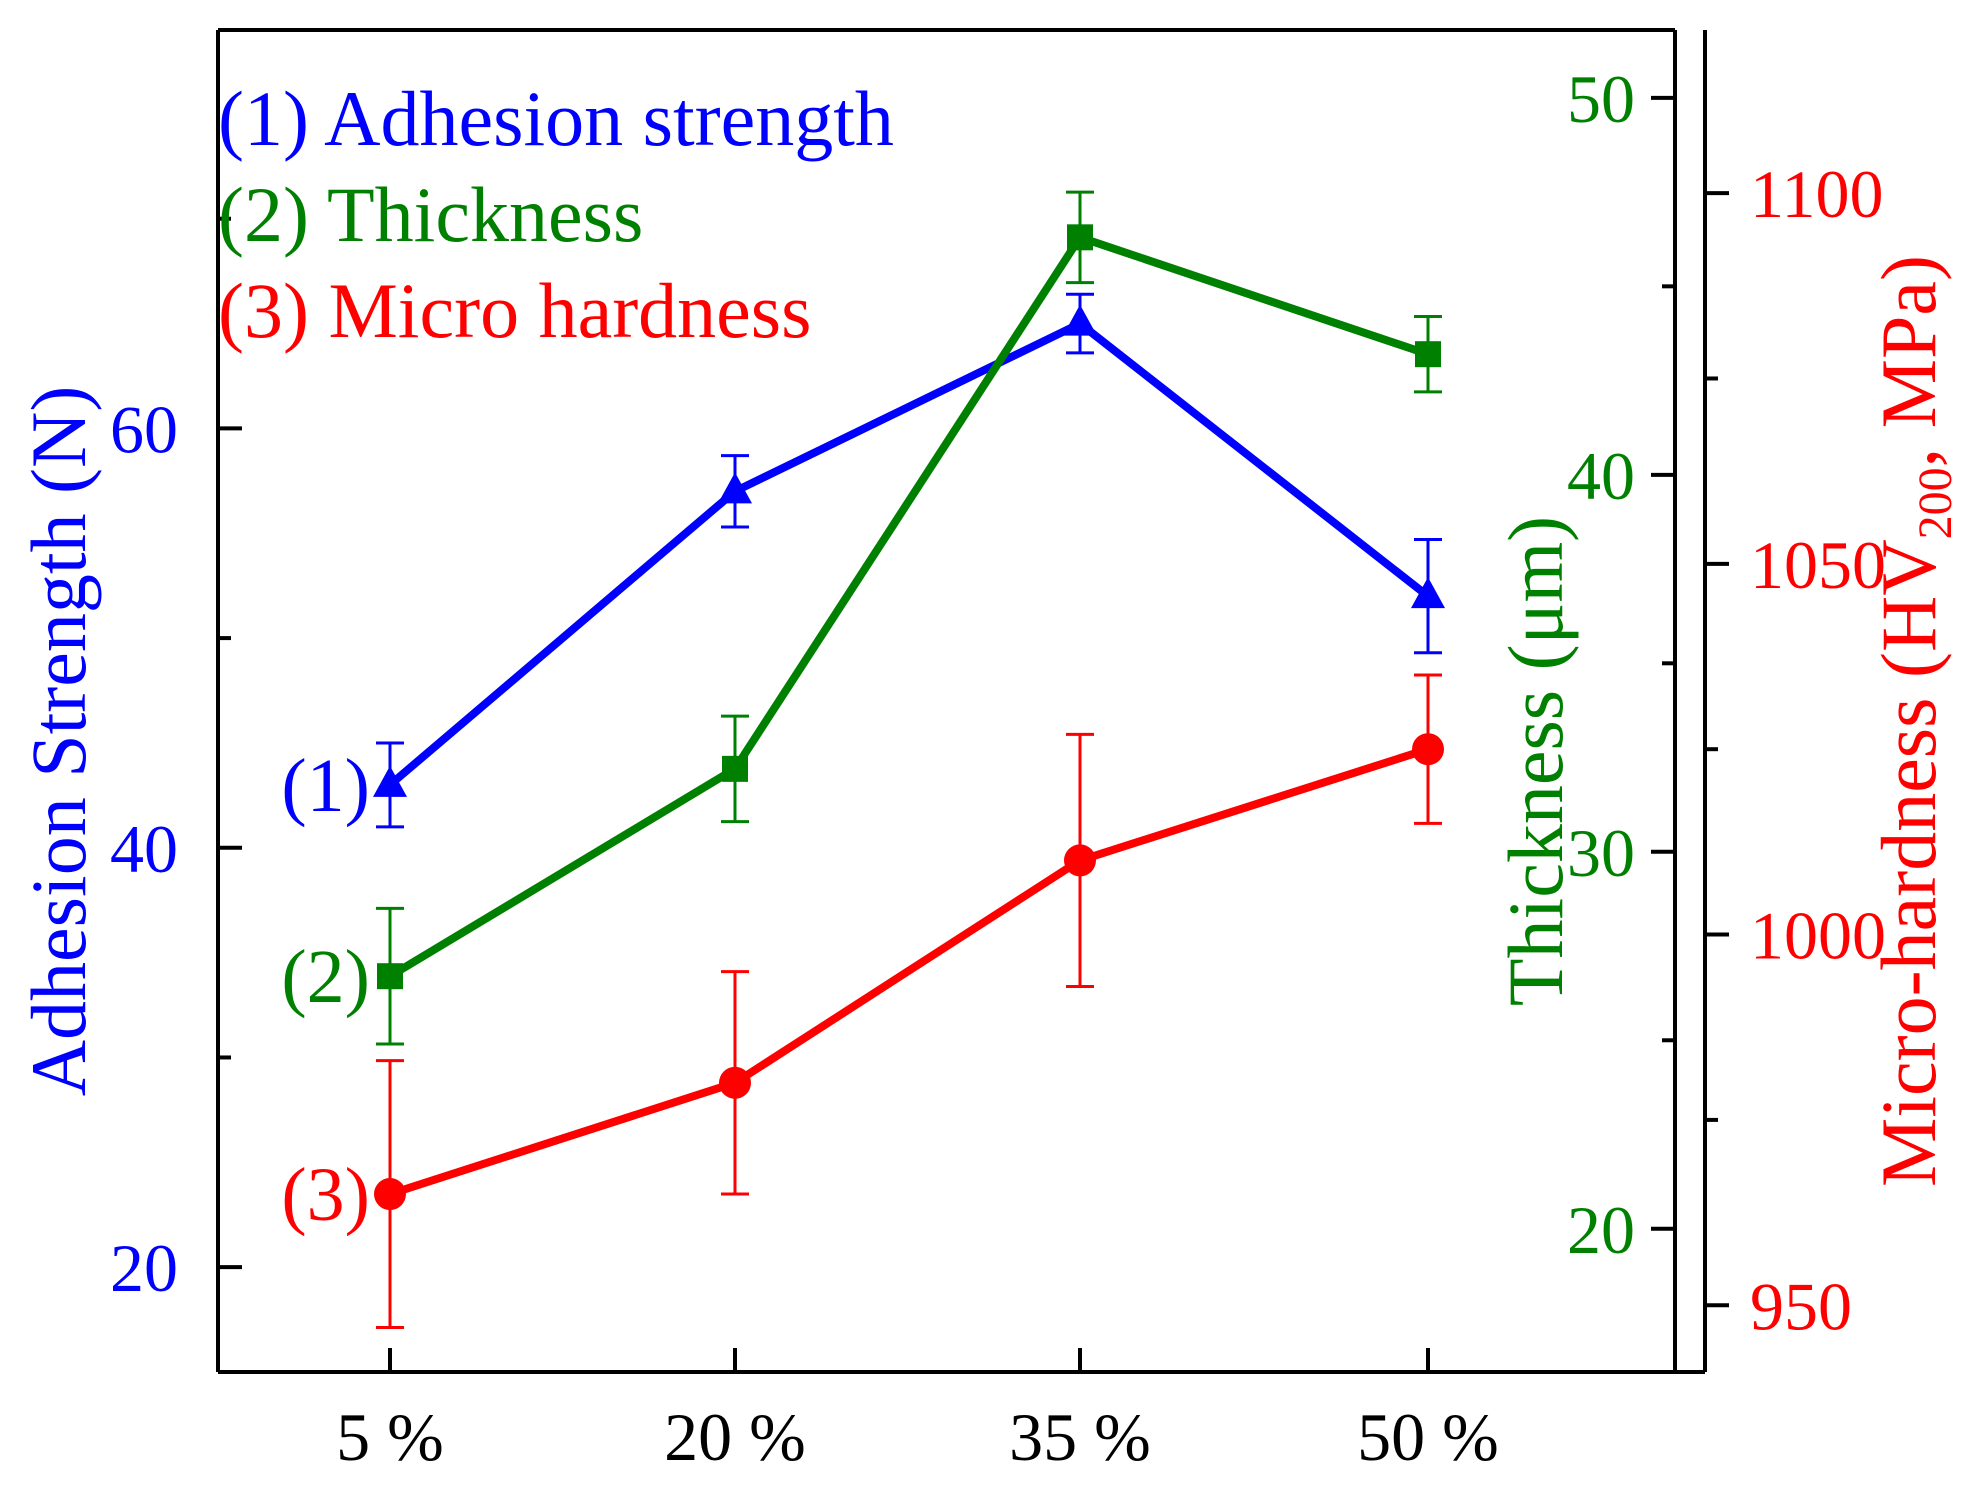 The height and width of the screenshot is (1487, 1983). What do you see at coordinates (1080, 1437) in the screenshot?
I see `x-tick-label: 35 %` at bounding box center [1080, 1437].